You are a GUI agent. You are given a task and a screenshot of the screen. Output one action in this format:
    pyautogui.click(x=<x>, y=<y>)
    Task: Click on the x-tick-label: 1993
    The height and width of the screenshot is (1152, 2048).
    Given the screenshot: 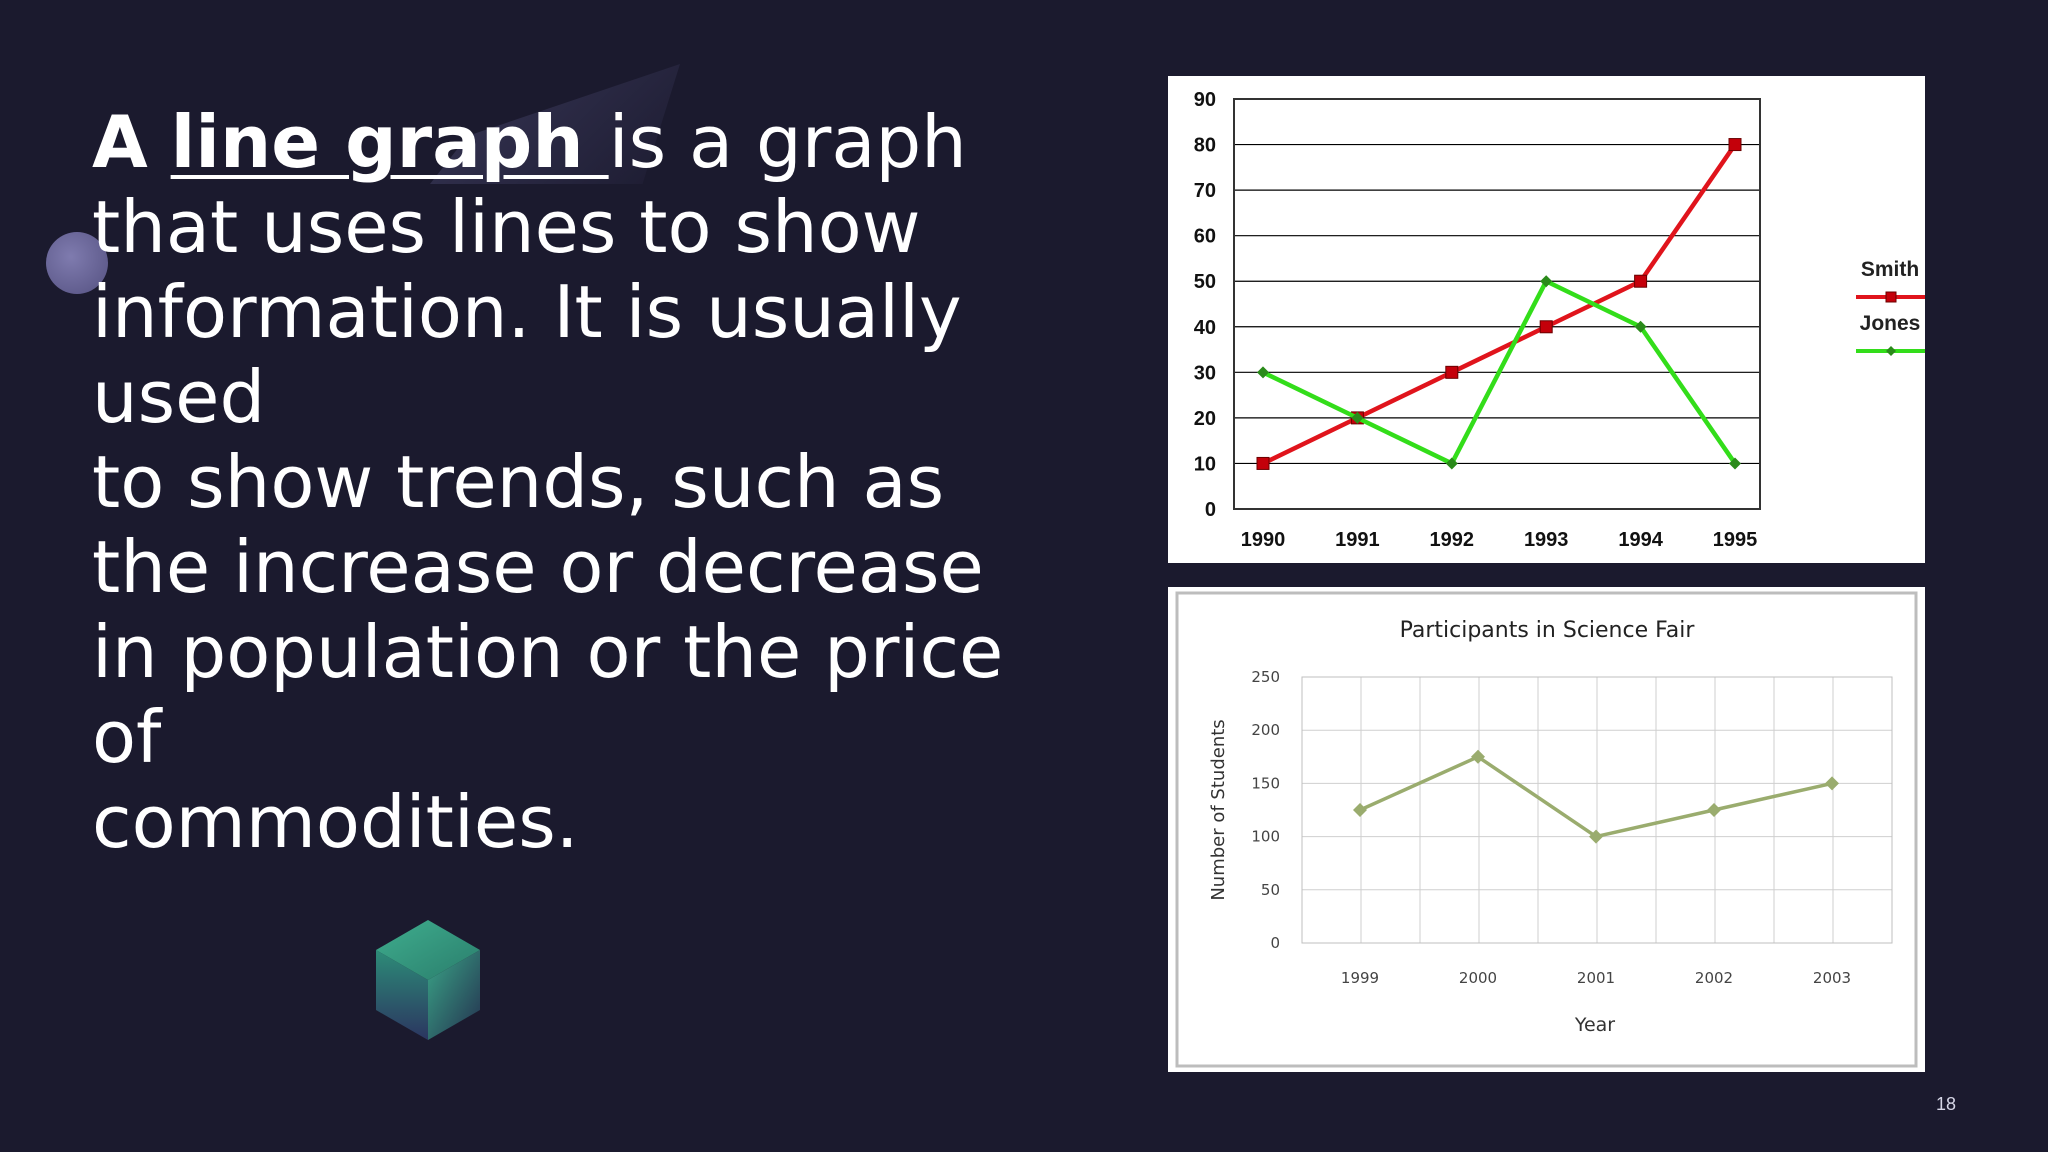 What is the action you would take?
    pyautogui.click(x=1546, y=540)
    